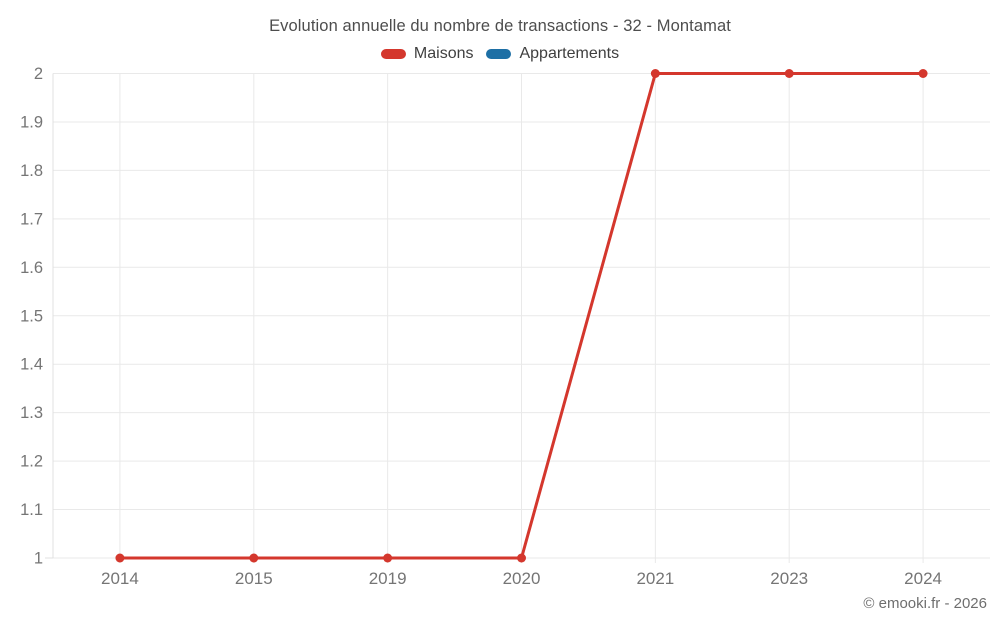 The height and width of the screenshot is (625, 1000). I want to click on y-tick-label: 1, so click(38, 559).